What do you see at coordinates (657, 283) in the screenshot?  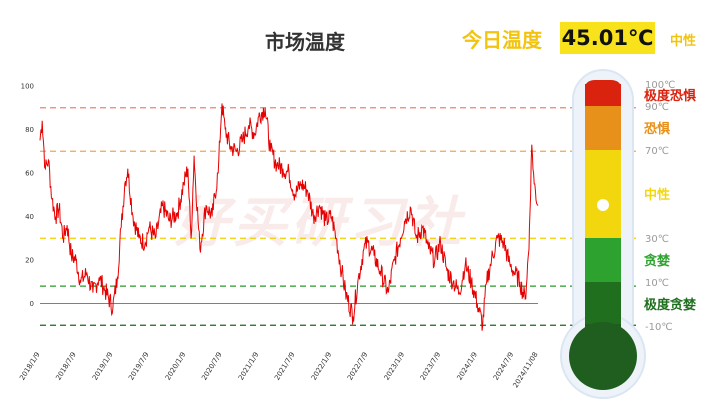 I see `thermometer-scale-label: 10℃` at bounding box center [657, 283].